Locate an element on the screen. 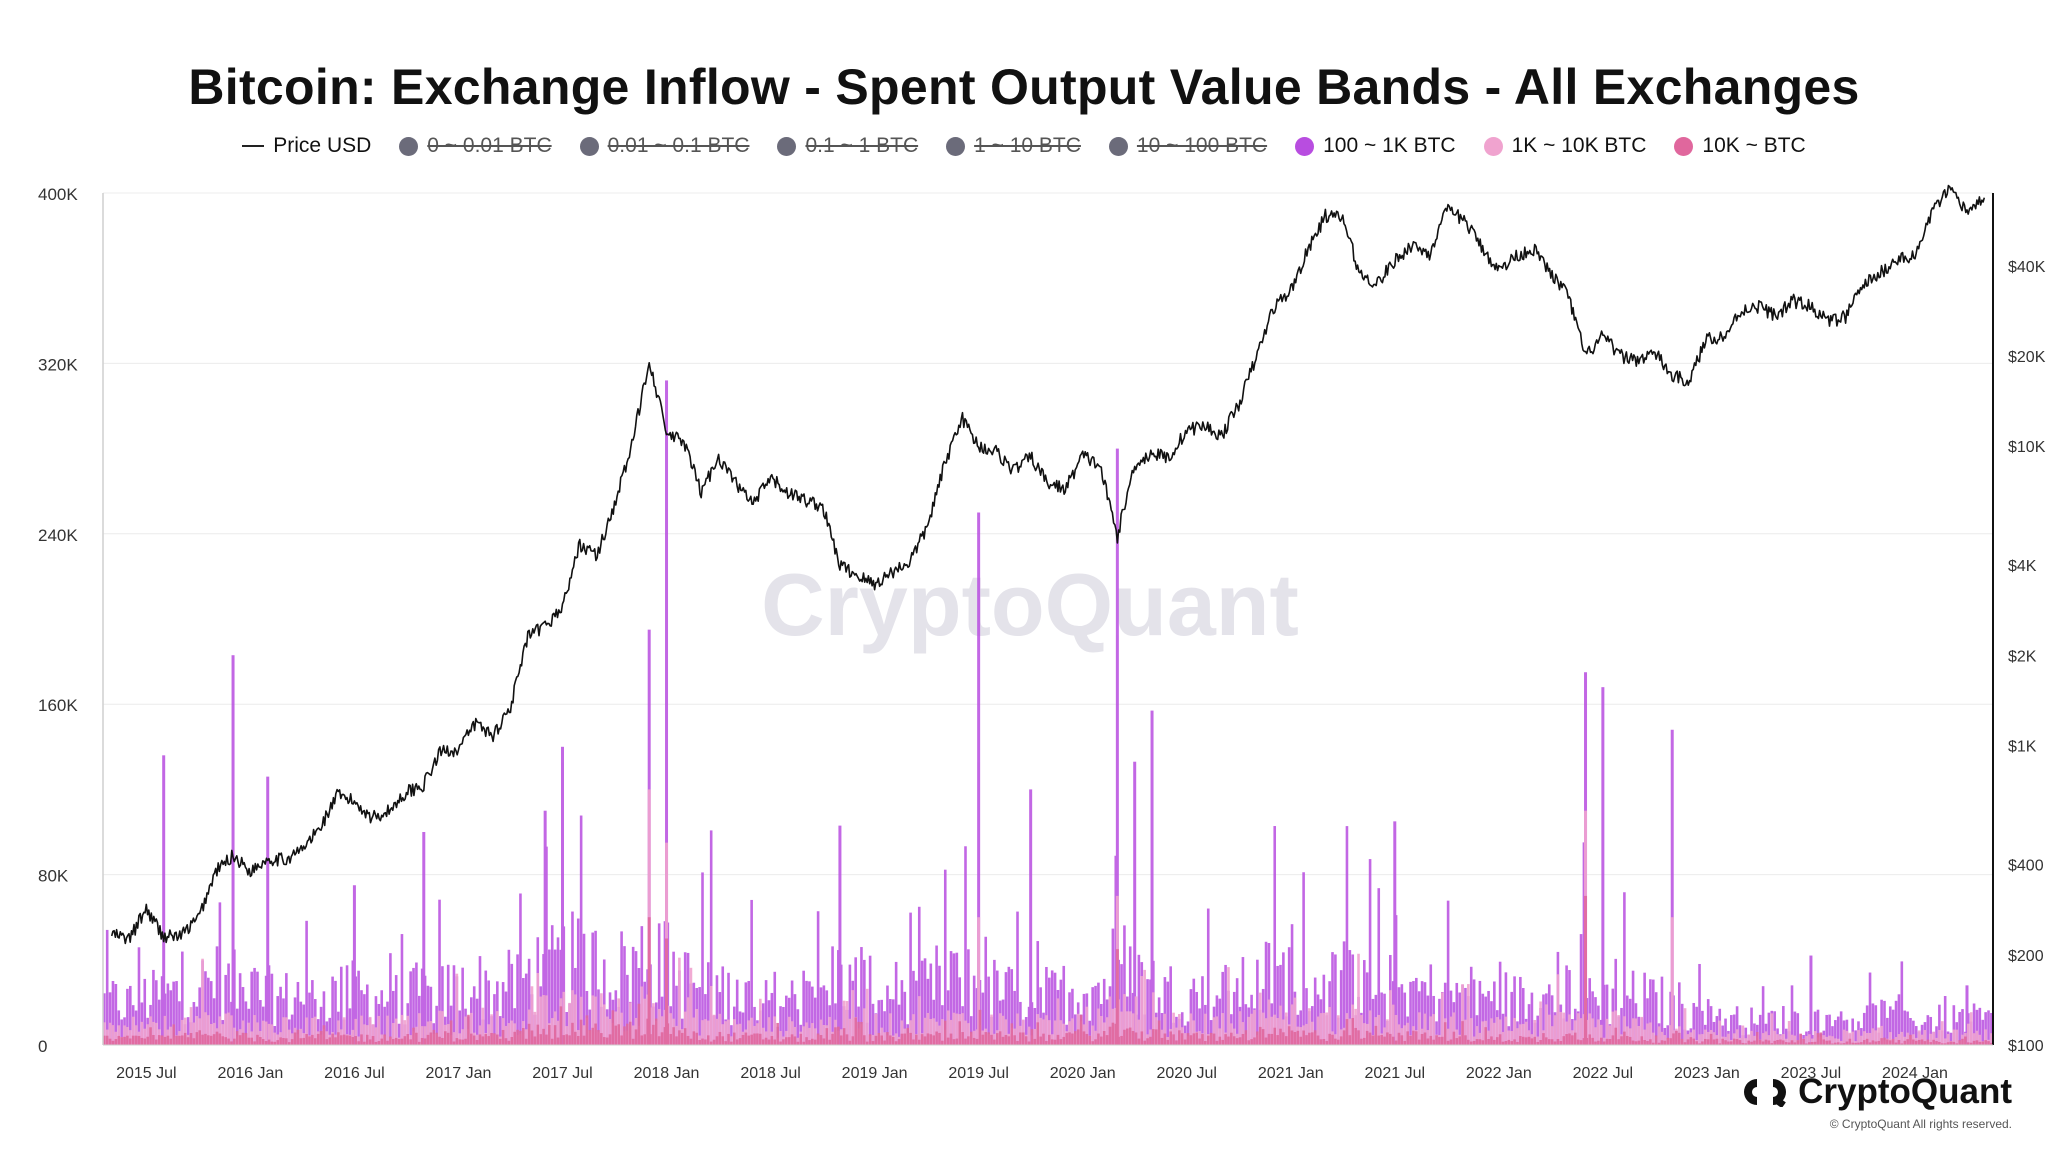 The height and width of the screenshot is (1152, 2048). inflow-spike-bar is located at coordinates (1031, 917).